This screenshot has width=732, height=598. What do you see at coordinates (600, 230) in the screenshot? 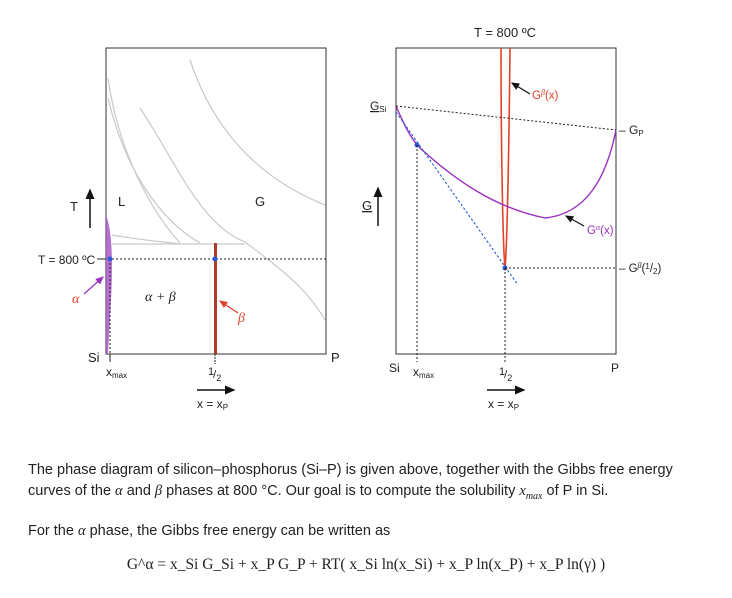
I see `galpha-label: Gα(x)` at bounding box center [600, 230].